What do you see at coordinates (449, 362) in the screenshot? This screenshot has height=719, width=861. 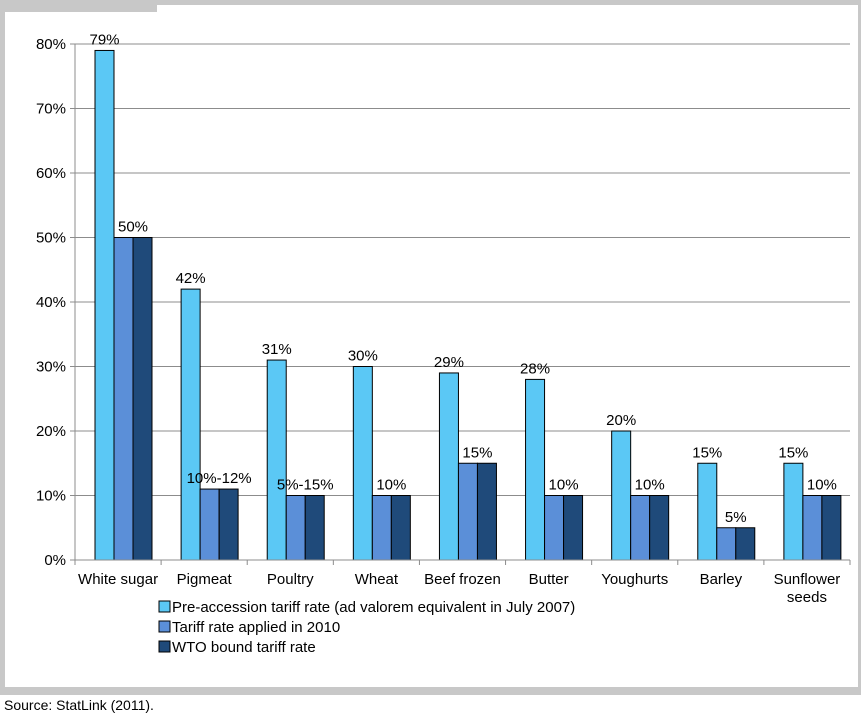 I see `data-label: 29%` at bounding box center [449, 362].